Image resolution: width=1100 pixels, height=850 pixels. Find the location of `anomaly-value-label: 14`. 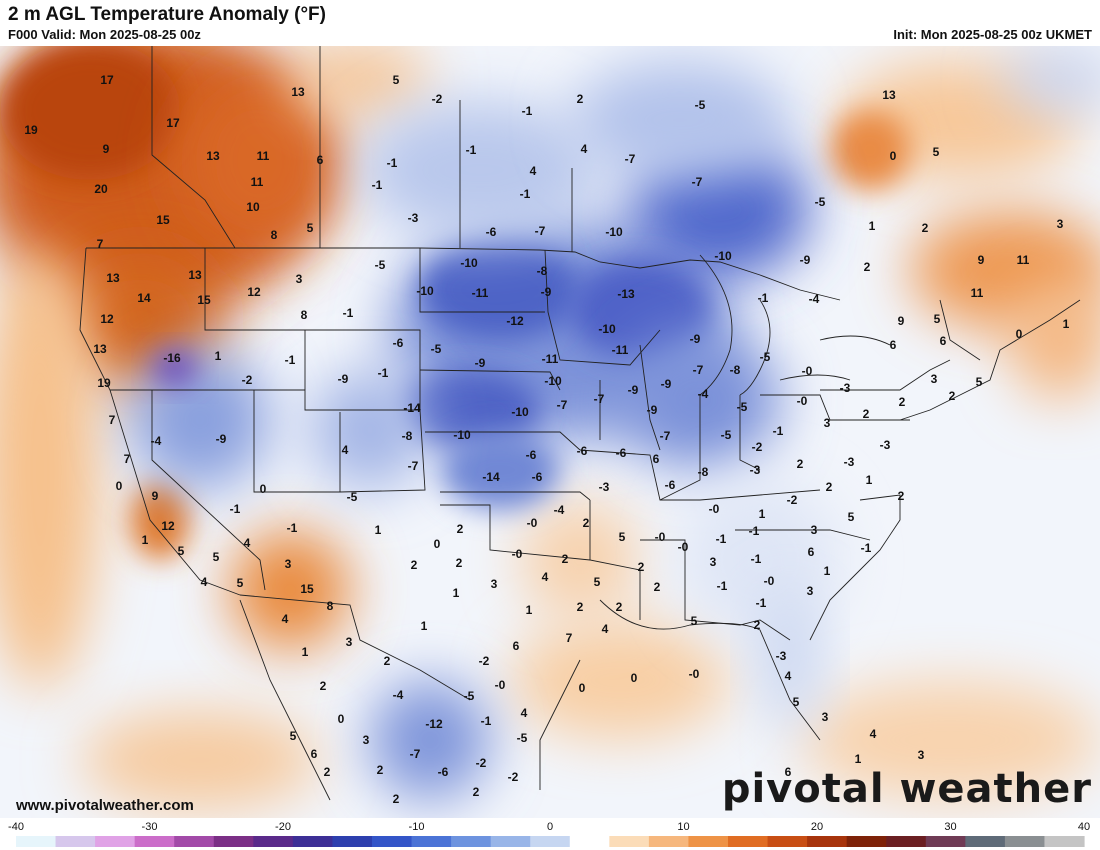

anomaly-value-label: 14 is located at coordinates (144, 298).